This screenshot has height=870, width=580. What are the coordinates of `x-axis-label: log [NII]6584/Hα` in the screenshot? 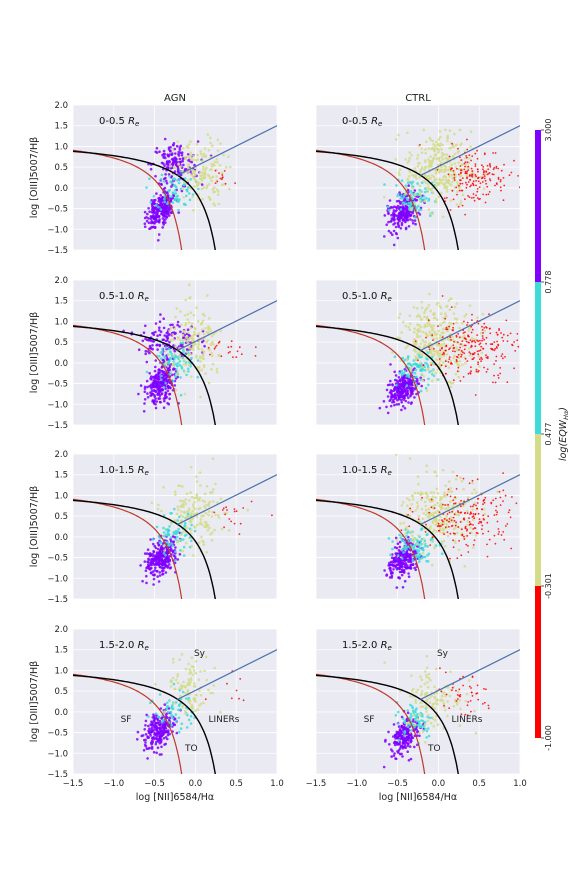 It's located at (175, 797).